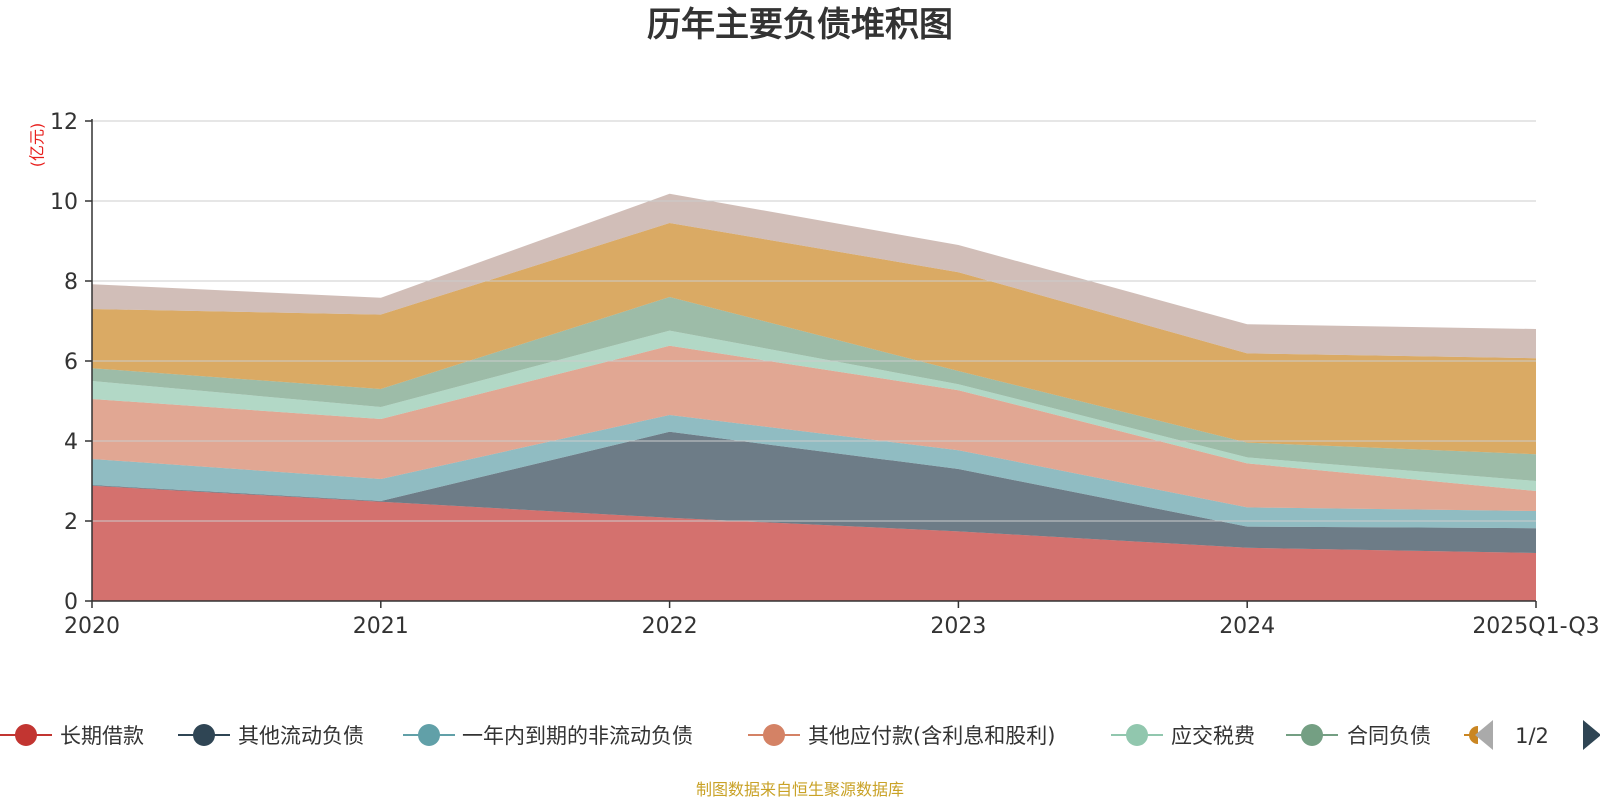 This screenshot has height=800, width=1600. Describe the element at coordinates (670, 626) in the screenshot. I see `x-tick-label: 2022` at that location.